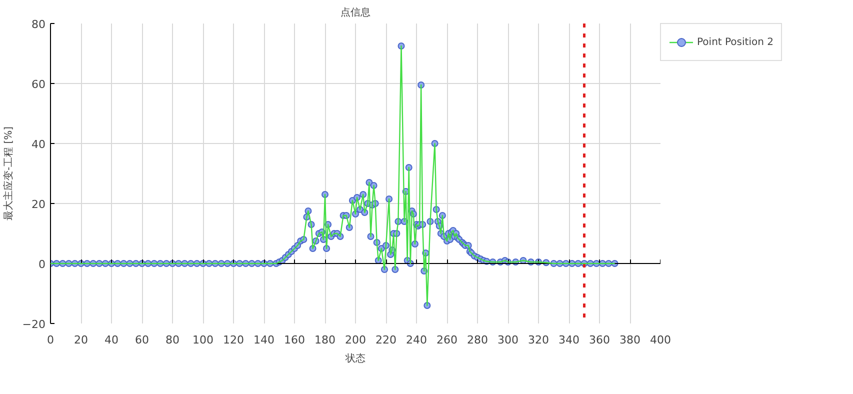 This screenshot has height=394, width=853. What do you see at coordinates (660, 340) in the screenshot?
I see `x-tick-label: 400` at bounding box center [660, 340].